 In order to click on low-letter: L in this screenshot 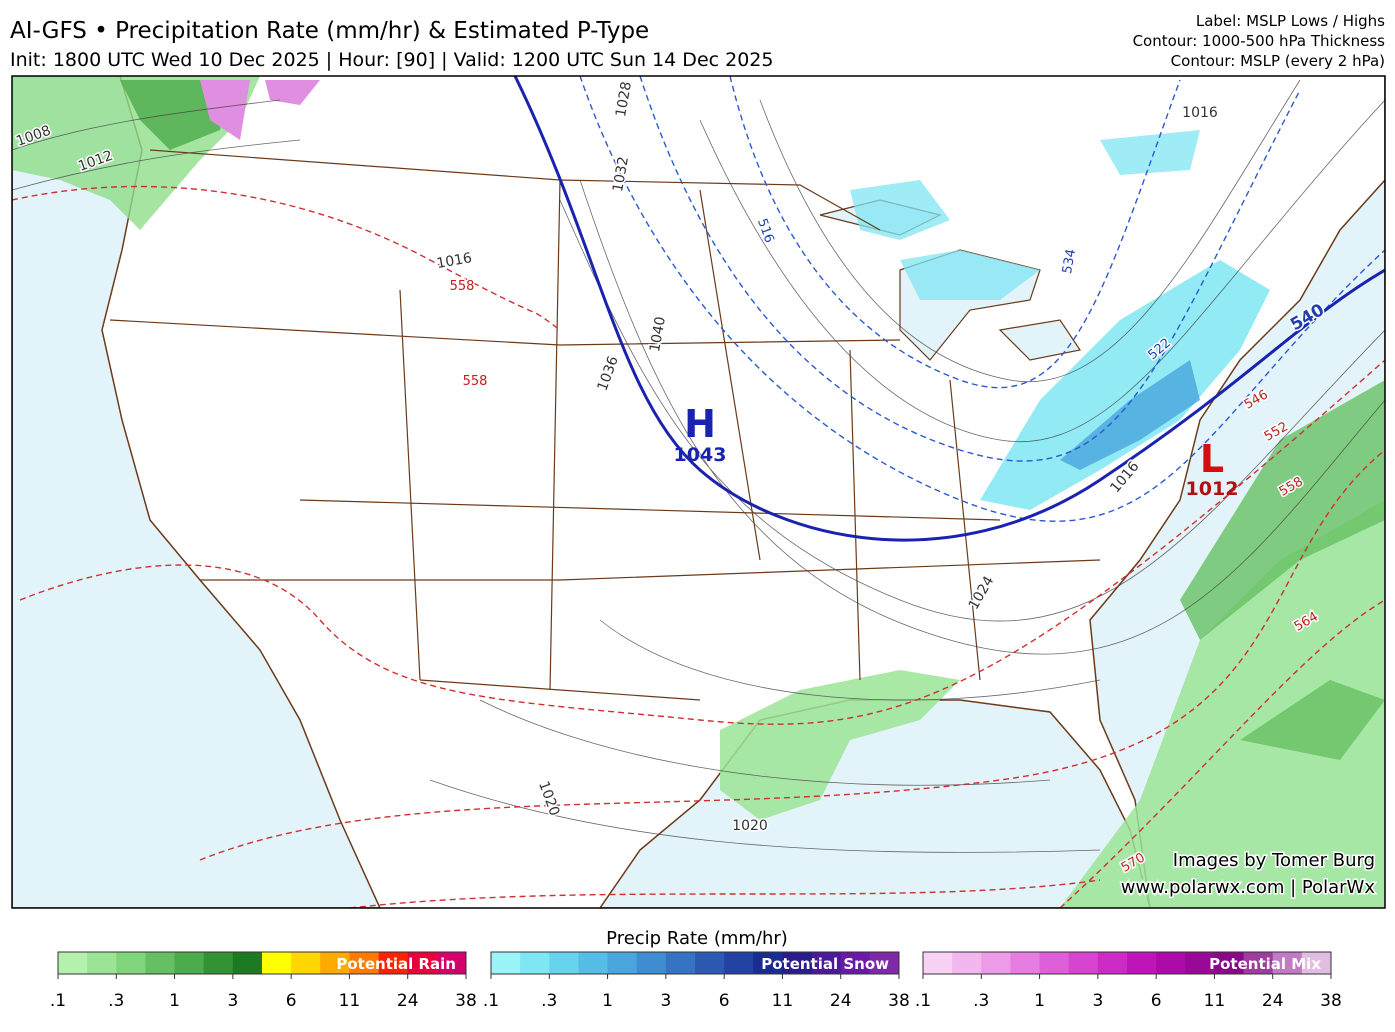, I will do `click(1212, 459)`.